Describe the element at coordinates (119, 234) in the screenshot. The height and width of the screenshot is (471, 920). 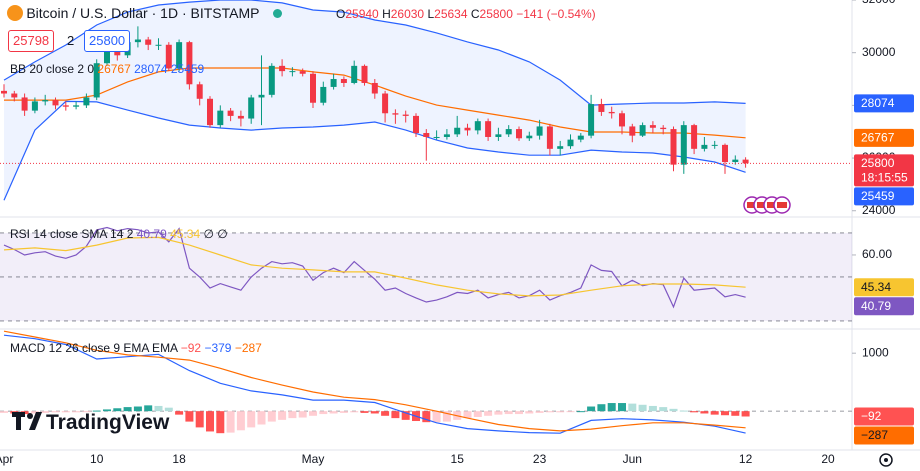
I see `rsi-legend: RSI 14 close SMA 14 2 40.79 45.34 ∅ ∅` at that location.